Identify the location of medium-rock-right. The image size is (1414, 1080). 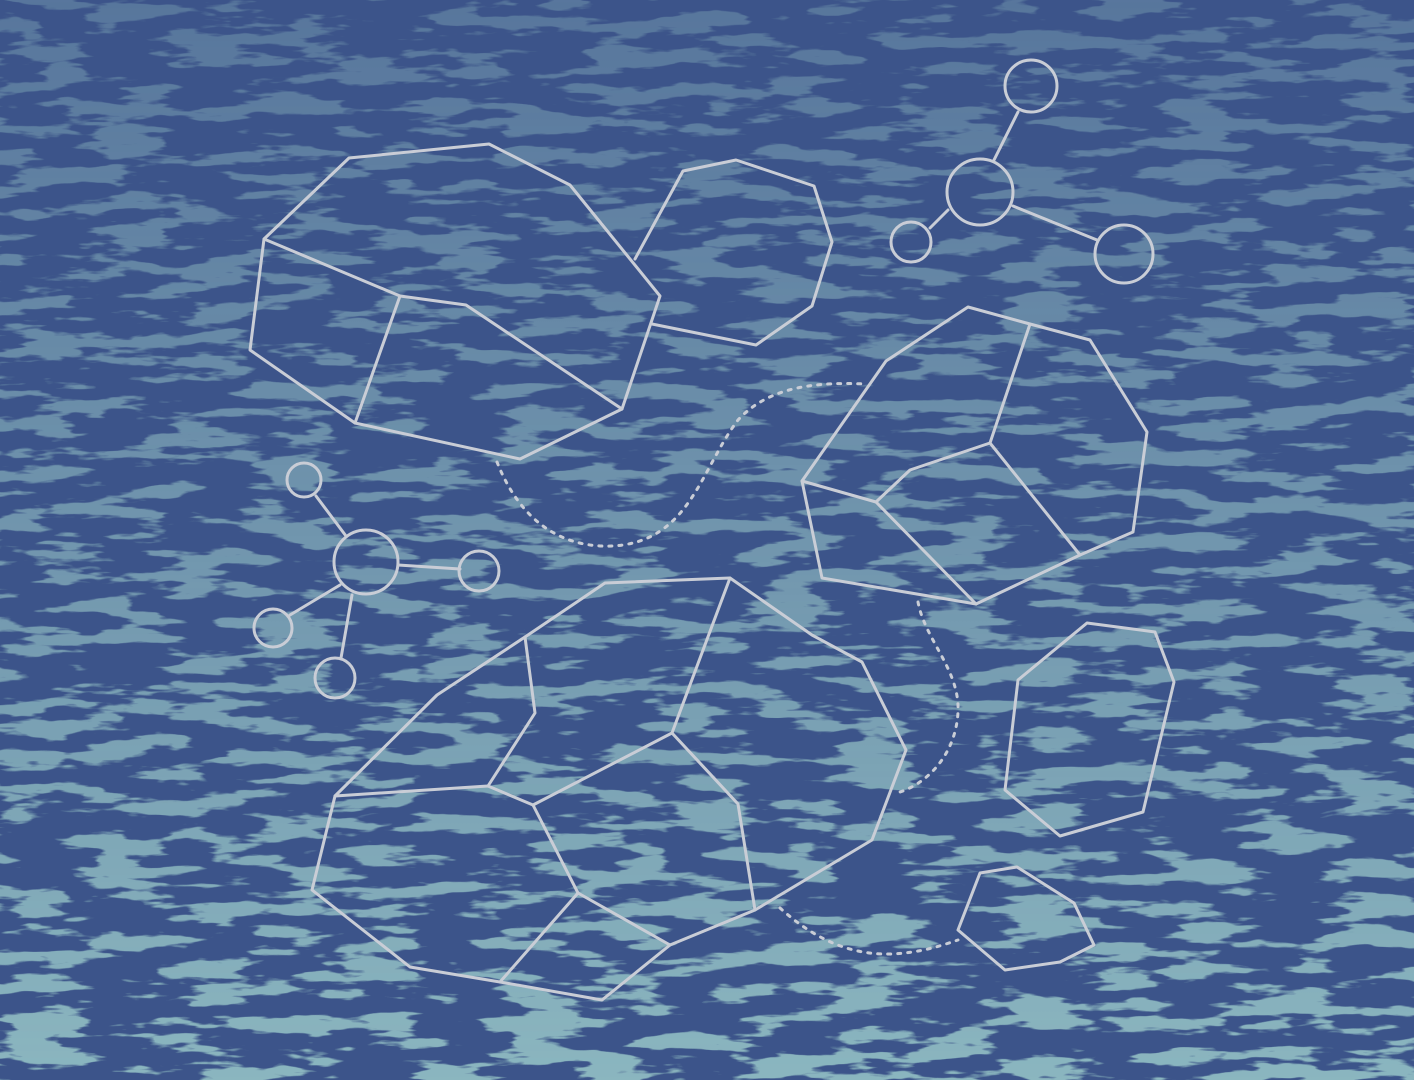
(974, 455).